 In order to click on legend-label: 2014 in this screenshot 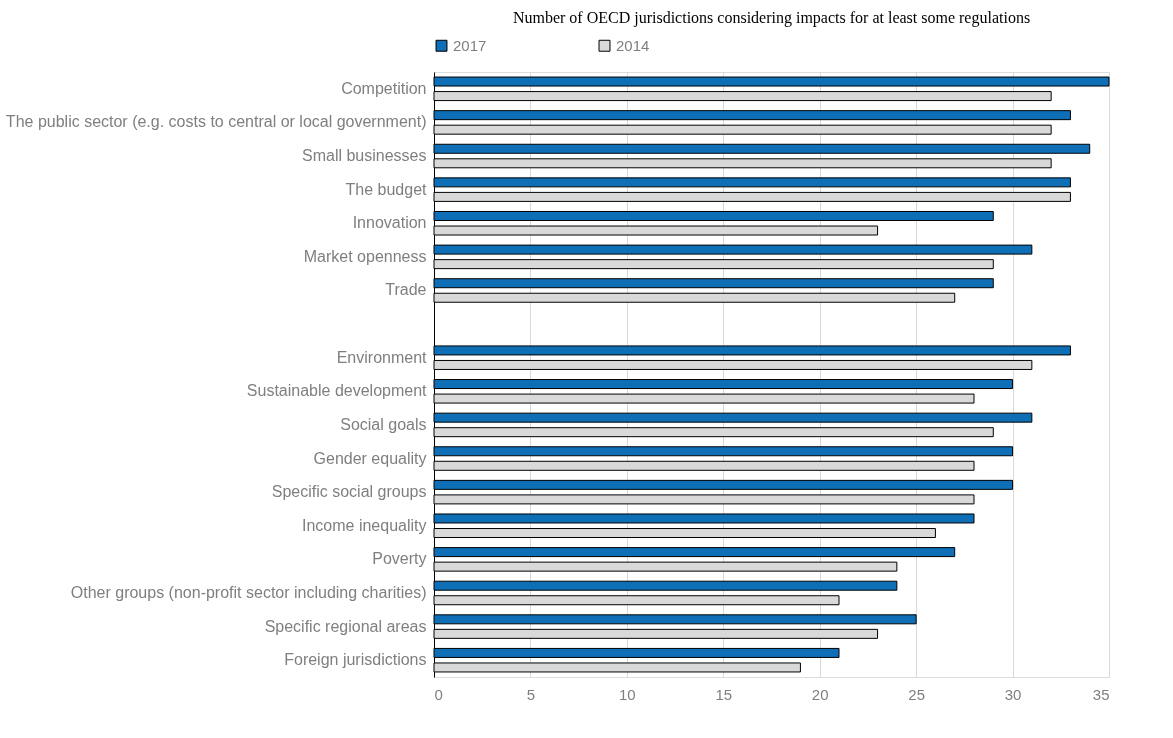, I will do `click(633, 45)`.